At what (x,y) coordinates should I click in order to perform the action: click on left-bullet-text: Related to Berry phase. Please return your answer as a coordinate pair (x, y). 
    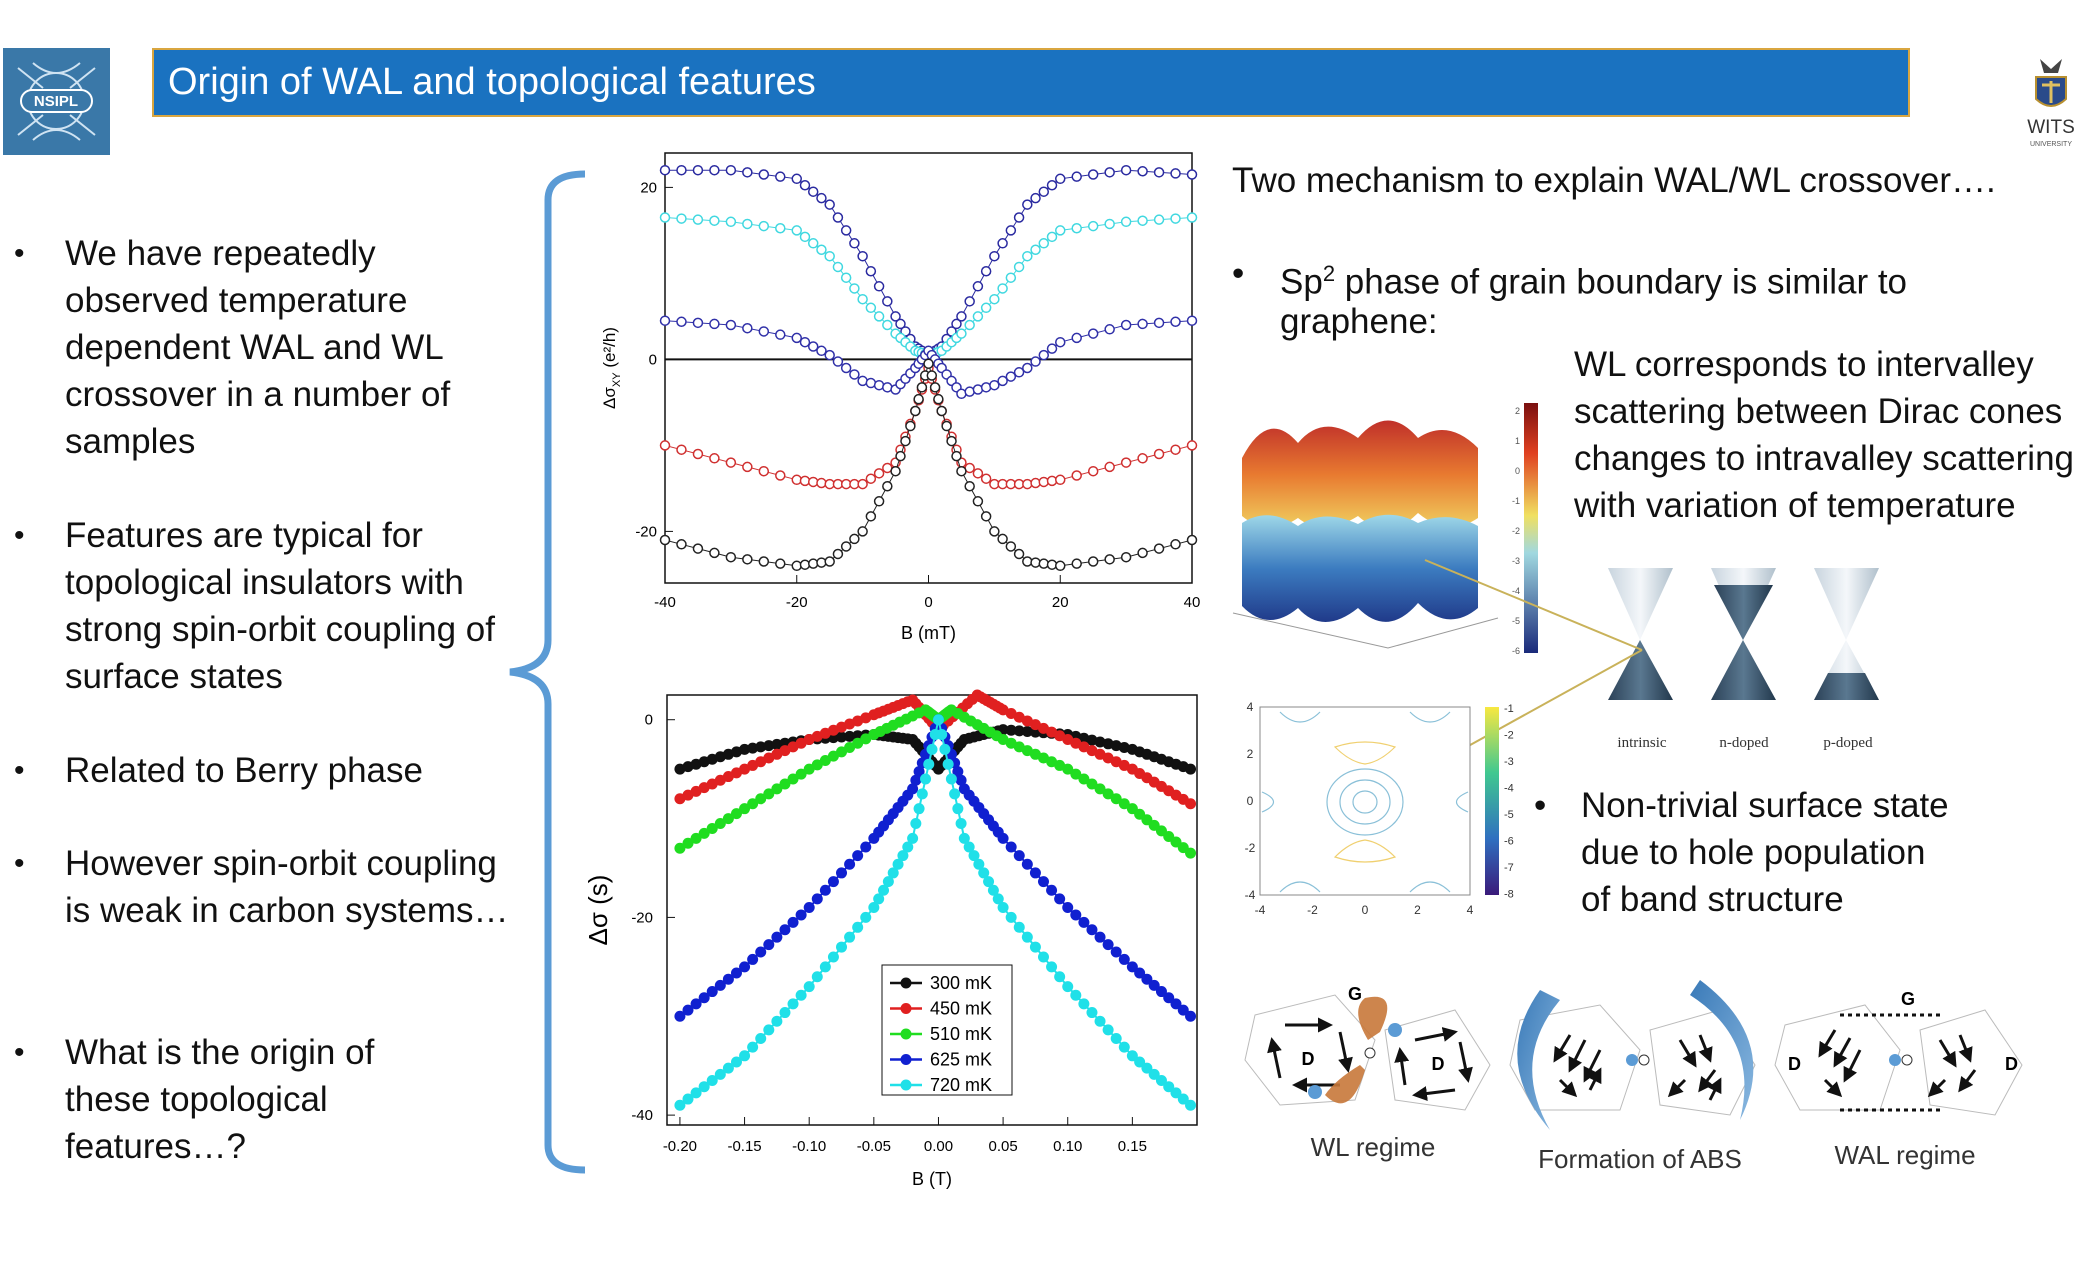
    Looking at the image, I should click on (244, 770).